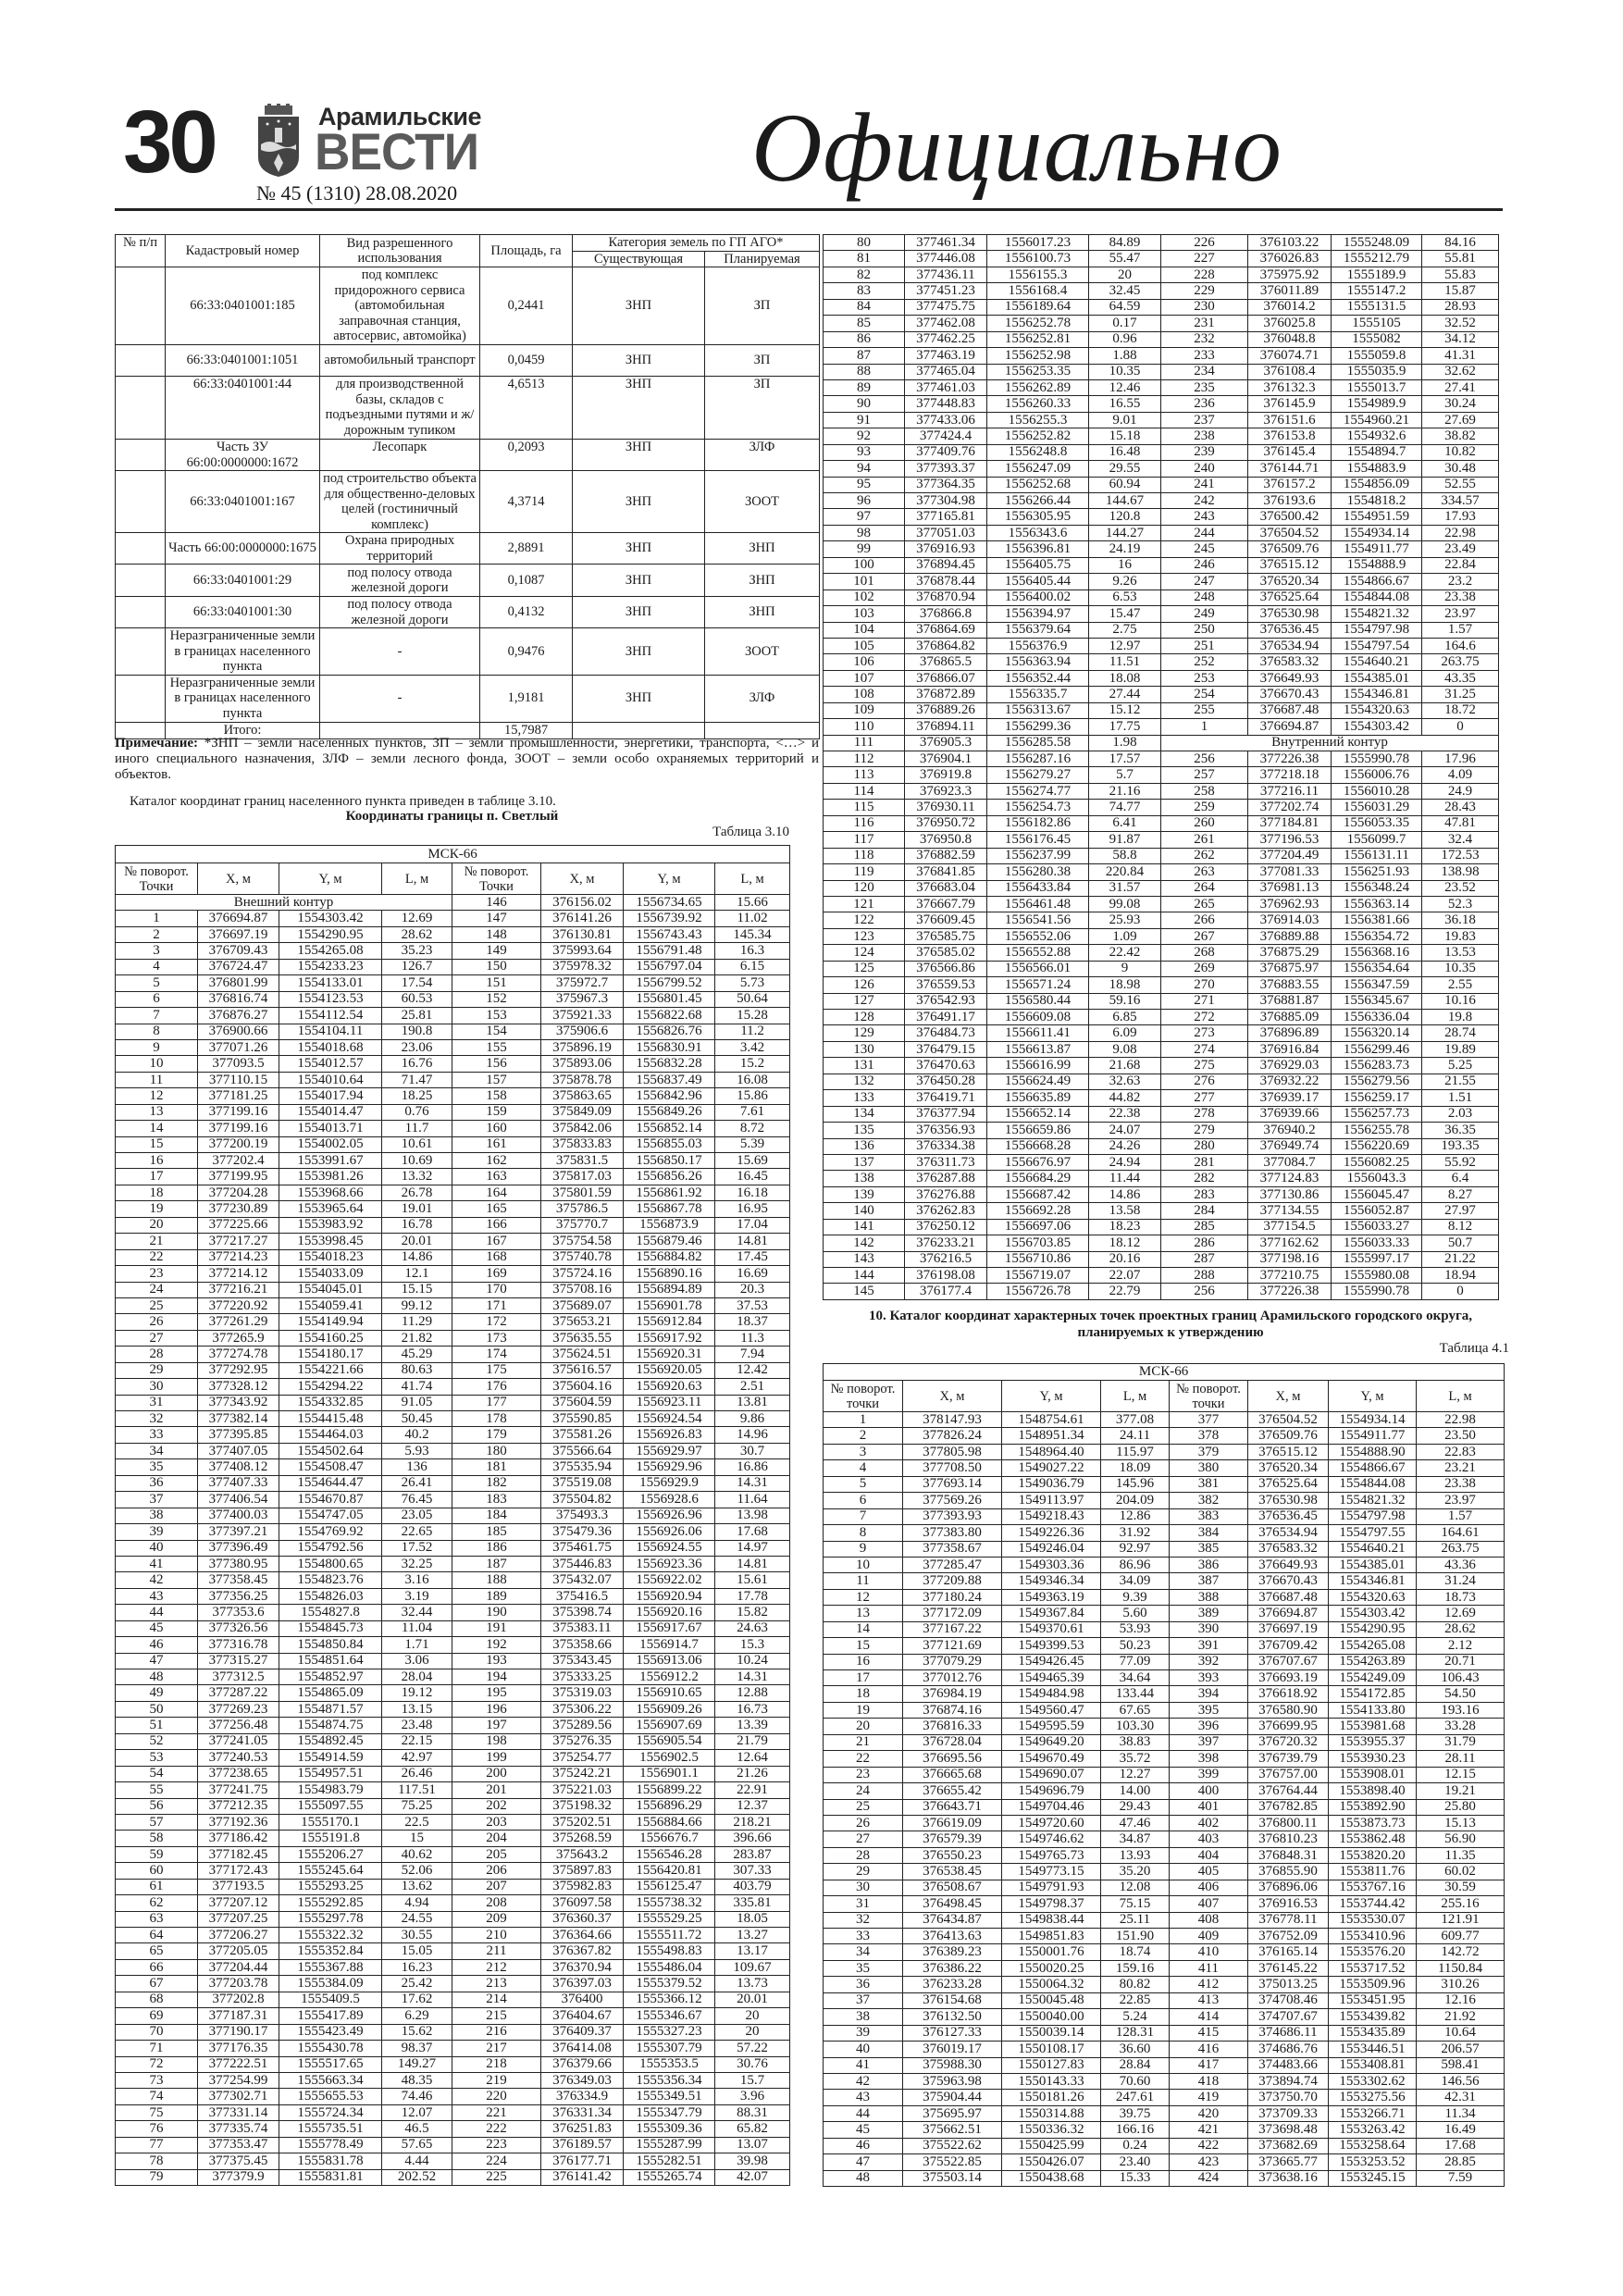 The width and height of the screenshot is (1623, 2296). Describe the element at coordinates (1208, 1727) in the screenshot. I see `point-number: 396` at that location.